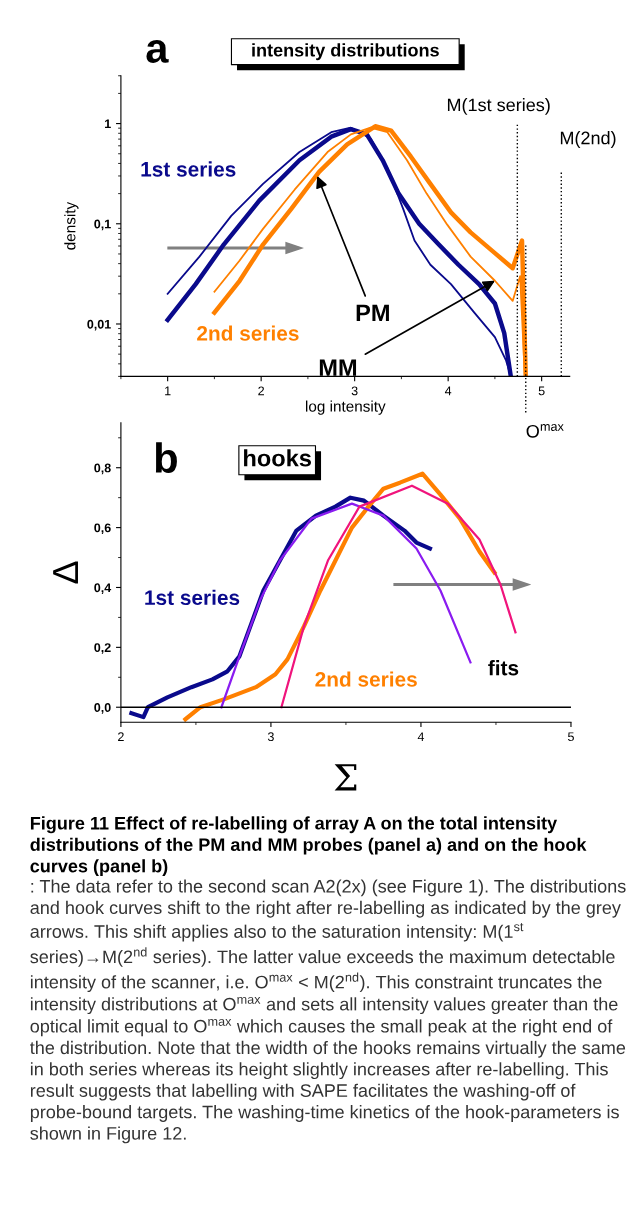 This screenshot has width=633, height=1222. I want to click on ref-line-label: O$^{max}$, so click(545, 431).